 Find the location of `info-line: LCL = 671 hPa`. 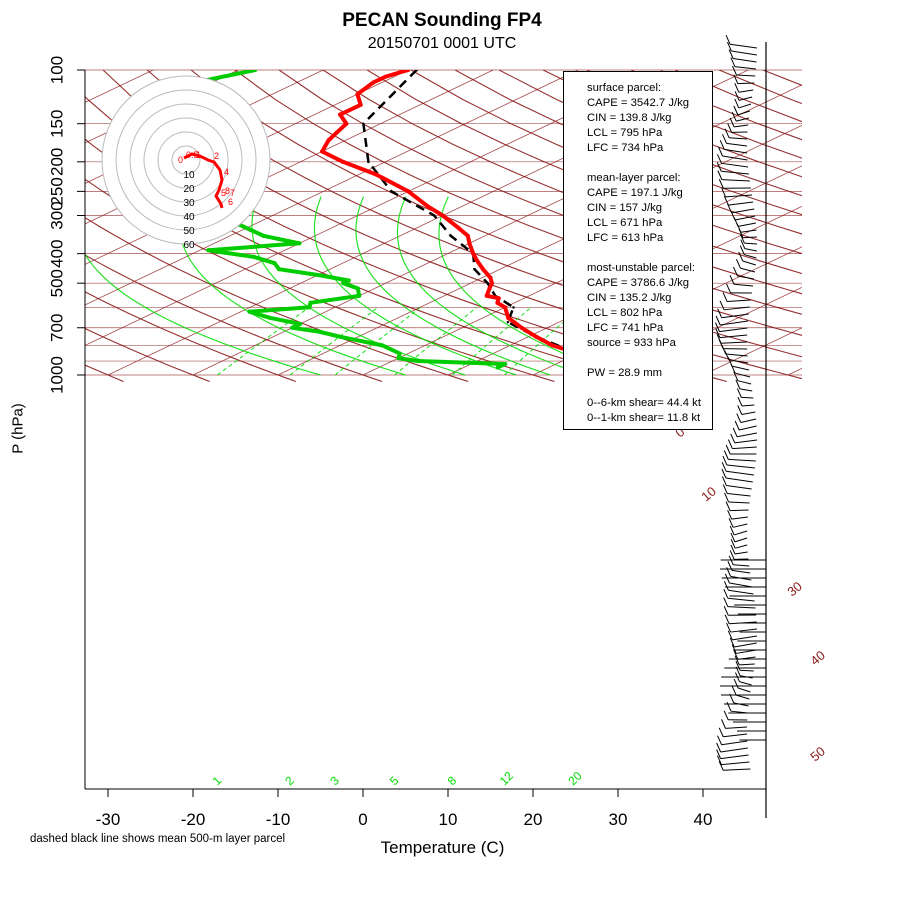

info-line: LCL = 671 hPa is located at coordinates (625, 223).